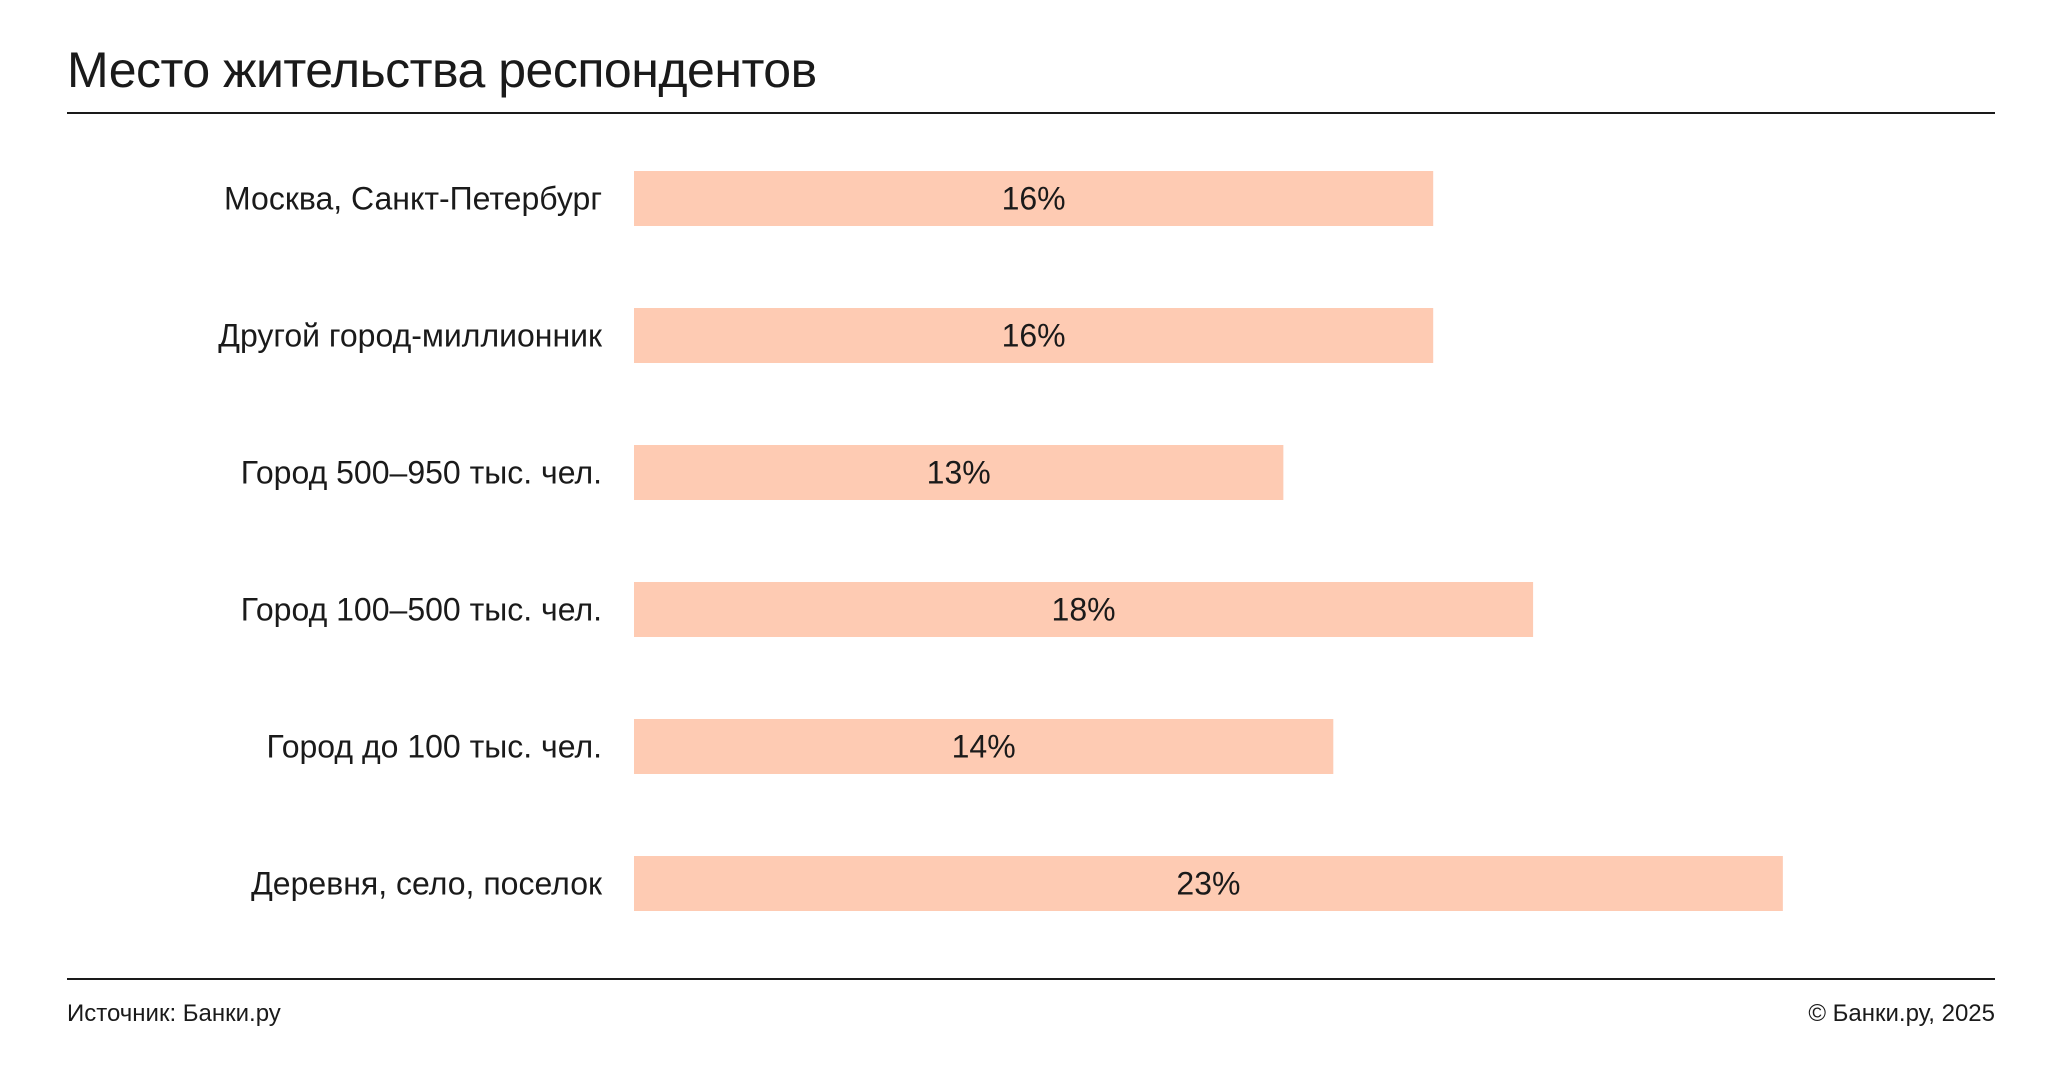 The width and height of the screenshot is (2049, 1073). What do you see at coordinates (1031, 979) in the screenshot?
I see `bottom-divider` at bounding box center [1031, 979].